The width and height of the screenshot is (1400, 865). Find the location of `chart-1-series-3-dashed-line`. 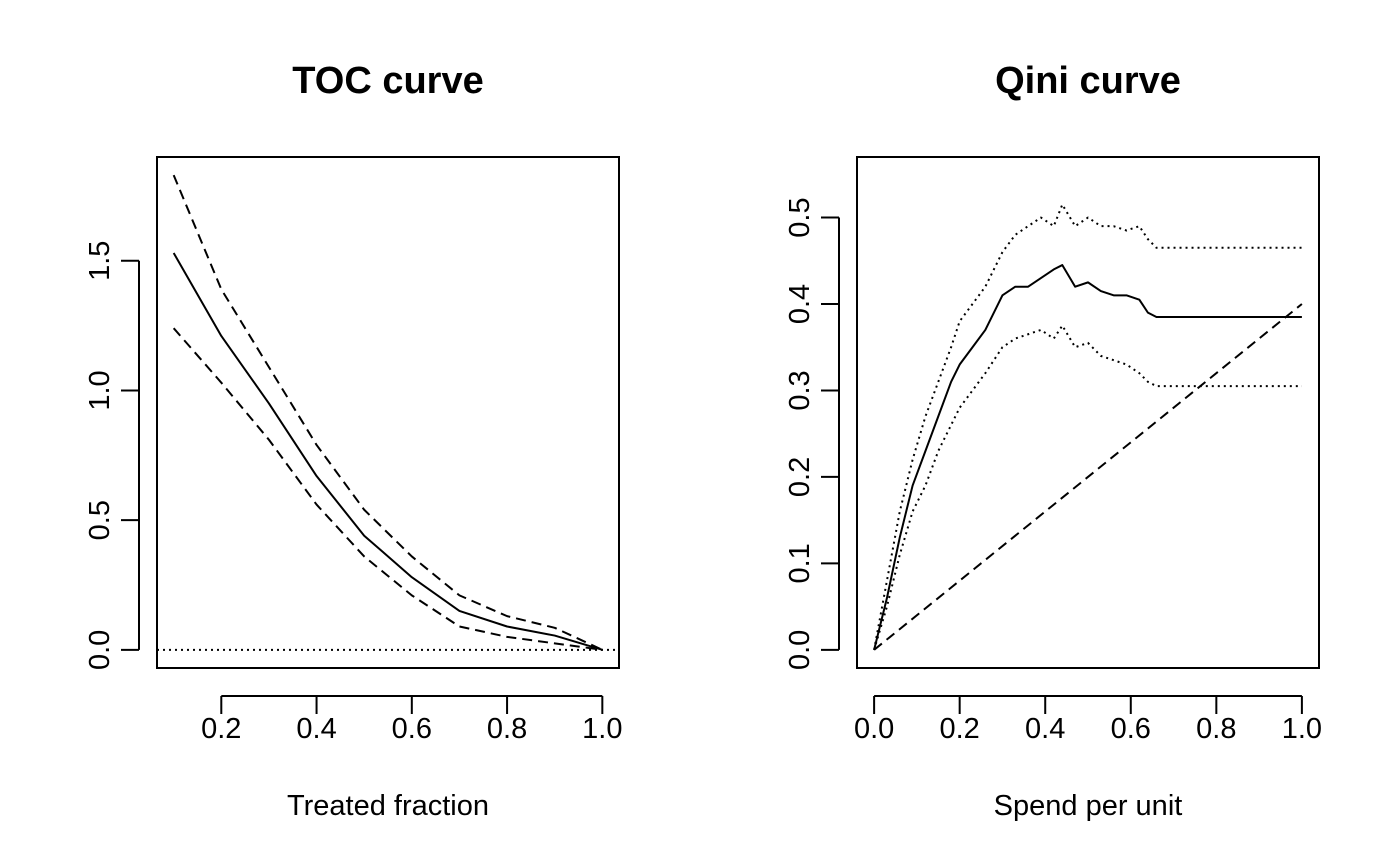

chart-1-series-3-dashed-line is located at coordinates (1088, 477).